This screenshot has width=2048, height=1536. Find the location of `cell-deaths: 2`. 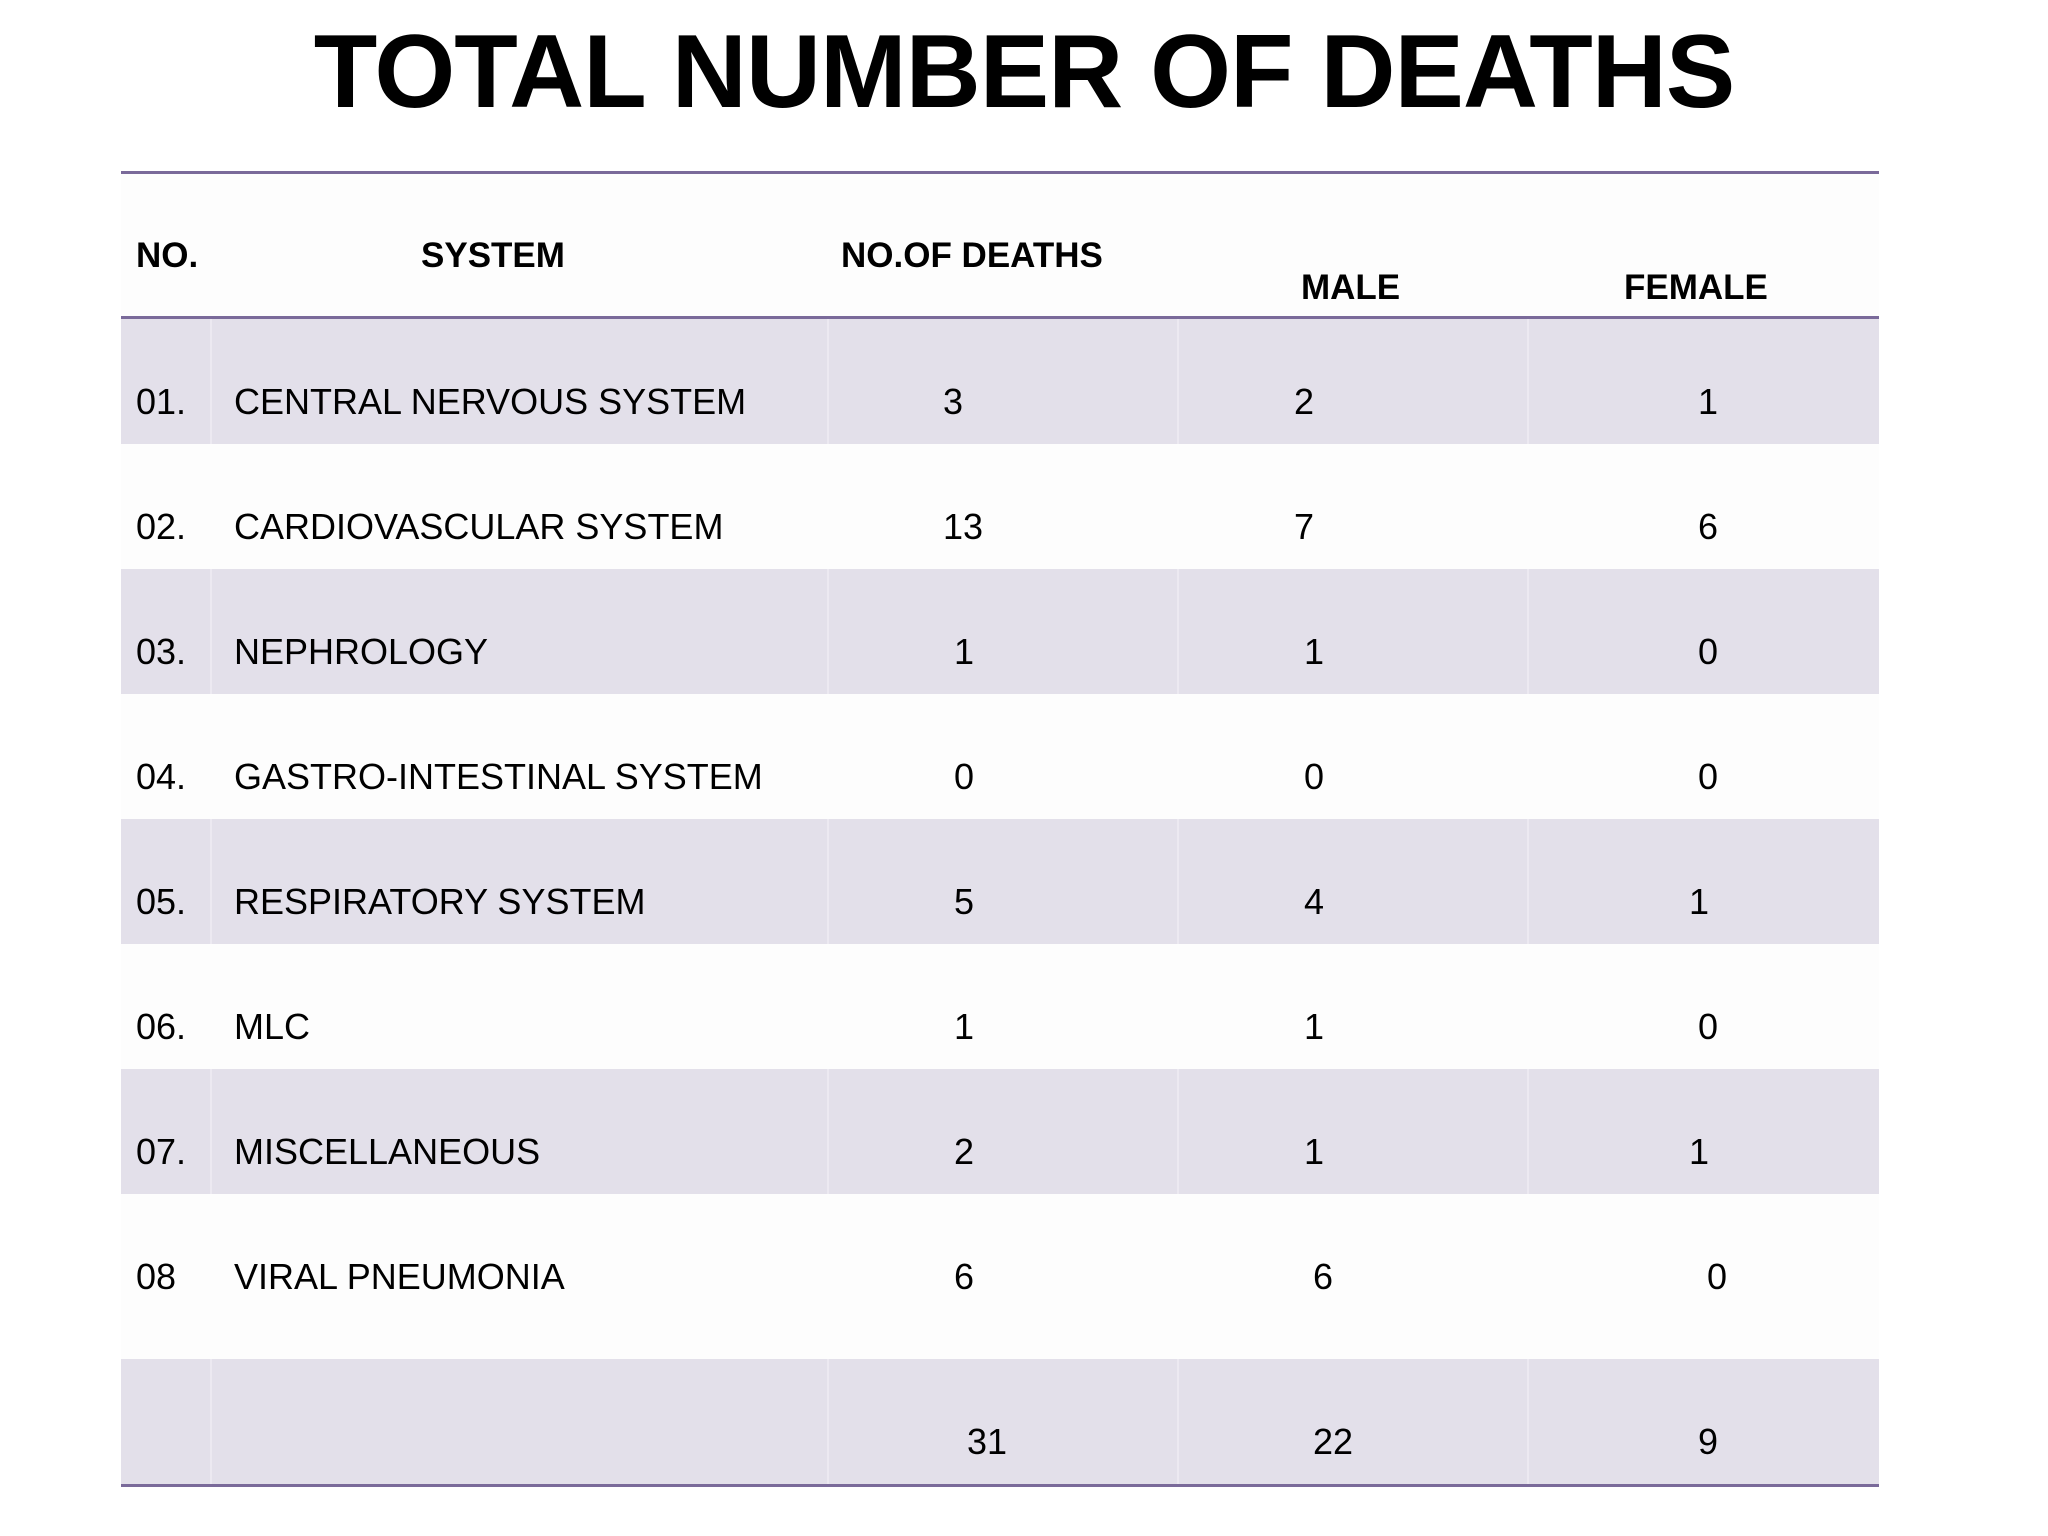

cell-deaths: 2 is located at coordinates (964, 1151).